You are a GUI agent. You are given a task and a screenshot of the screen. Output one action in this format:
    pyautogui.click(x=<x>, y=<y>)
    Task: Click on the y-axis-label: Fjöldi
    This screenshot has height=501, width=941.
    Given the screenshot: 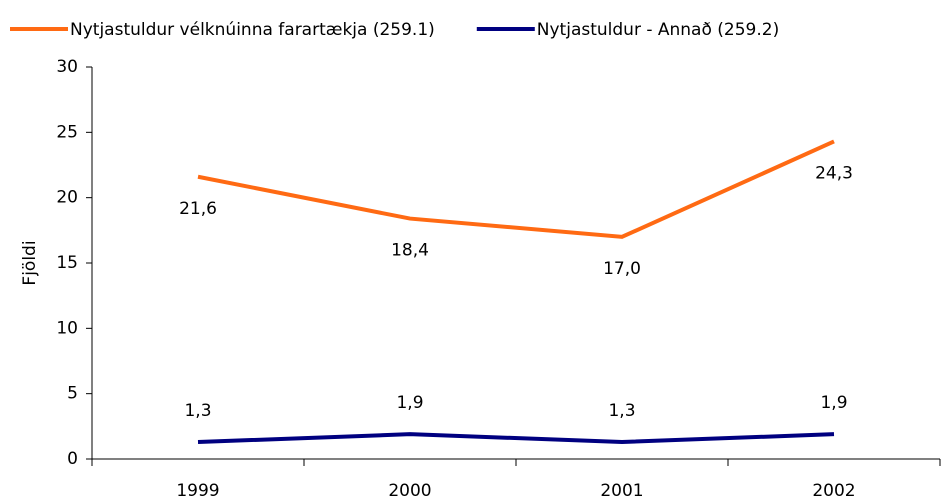 What is the action you would take?
    pyautogui.click(x=30, y=262)
    